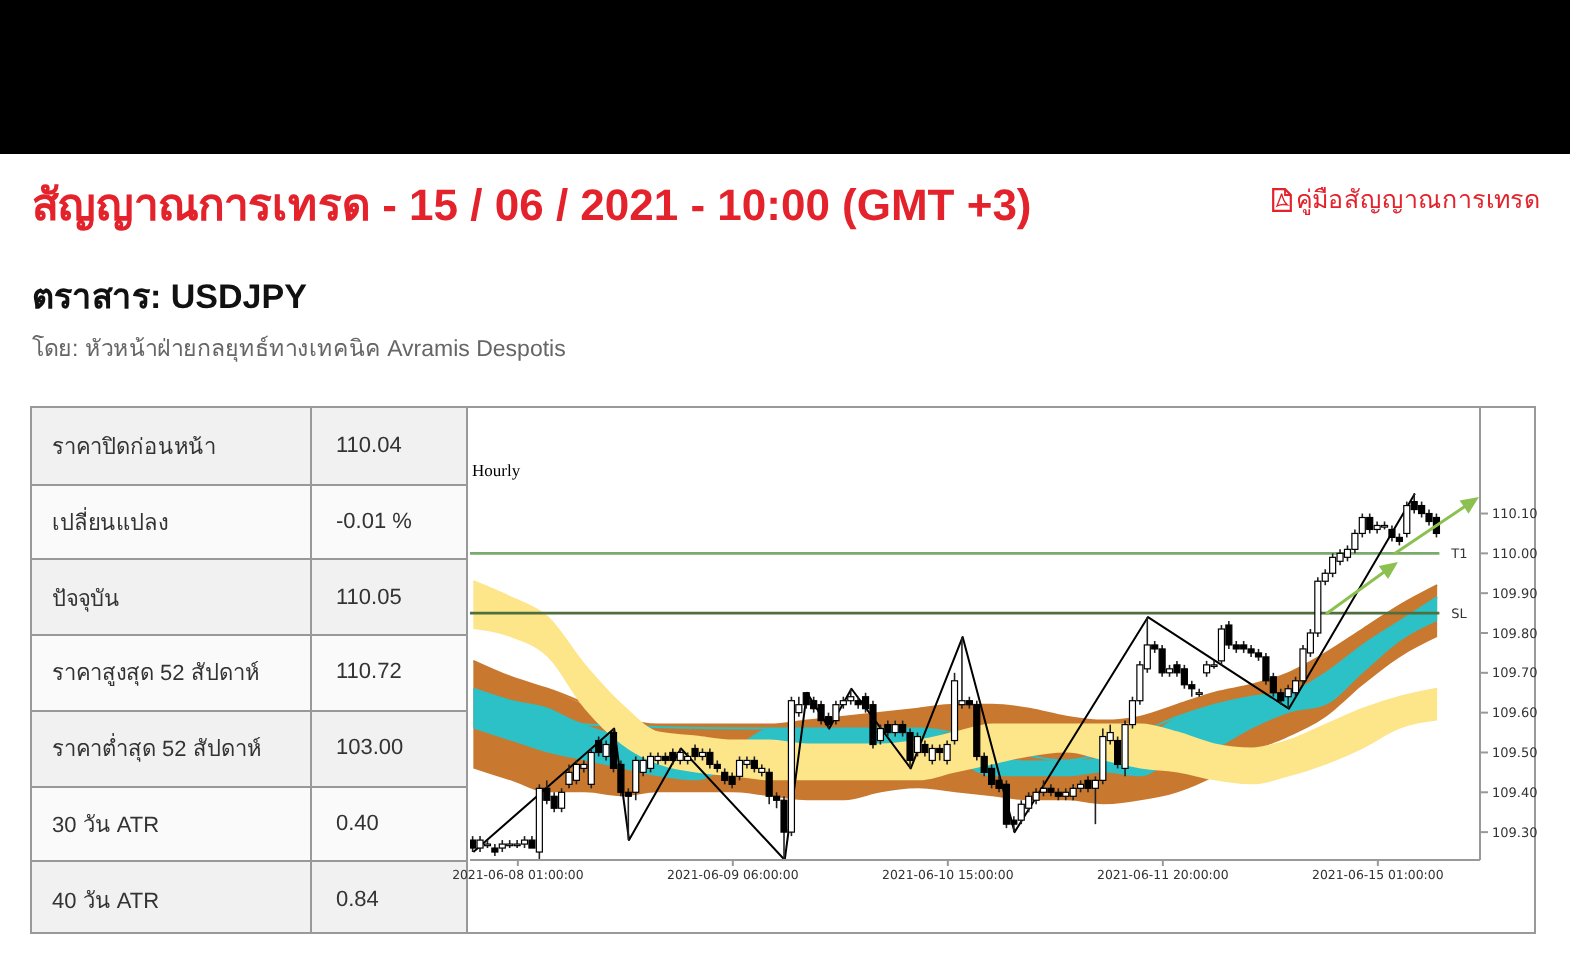  What do you see at coordinates (106, 826) in the screenshot?
I see `category-label: 30 วัน ATR` at bounding box center [106, 826].